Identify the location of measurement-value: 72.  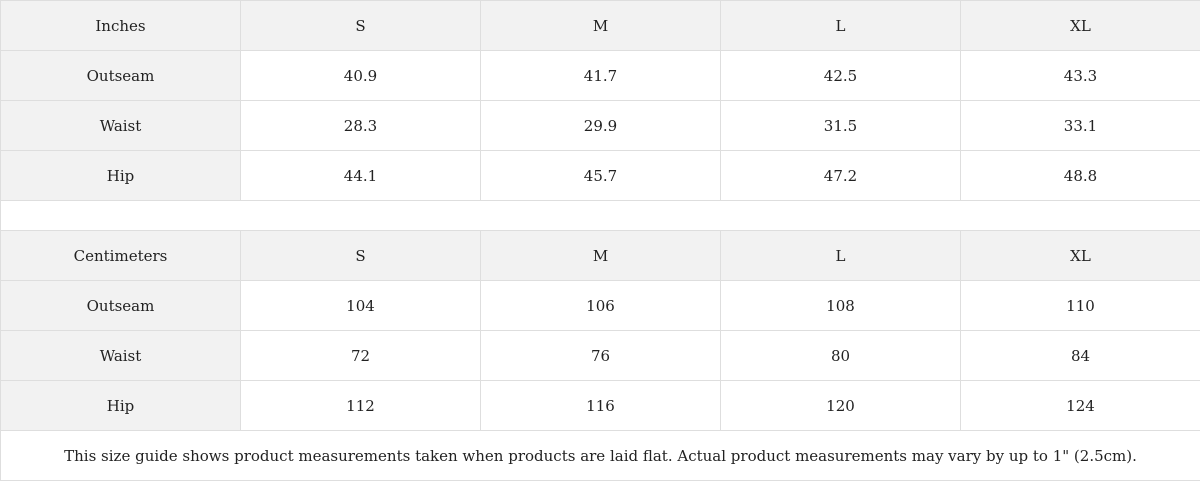
(361, 356).